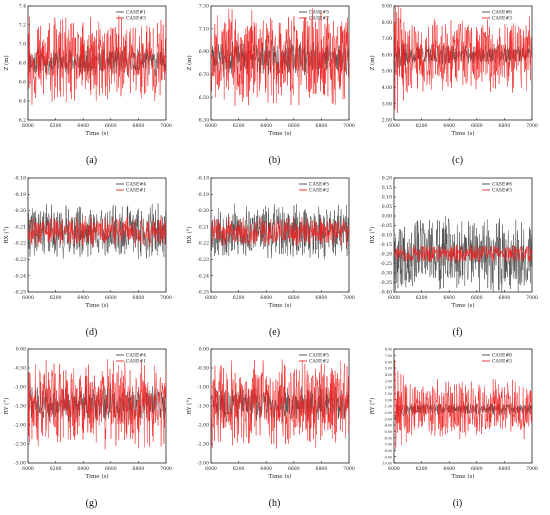 This screenshot has height=515, width=550. What do you see at coordinates (136, 13) in the screenshot?
I see `legend-label-a: CASE#1` at bounding box center [136, 13].